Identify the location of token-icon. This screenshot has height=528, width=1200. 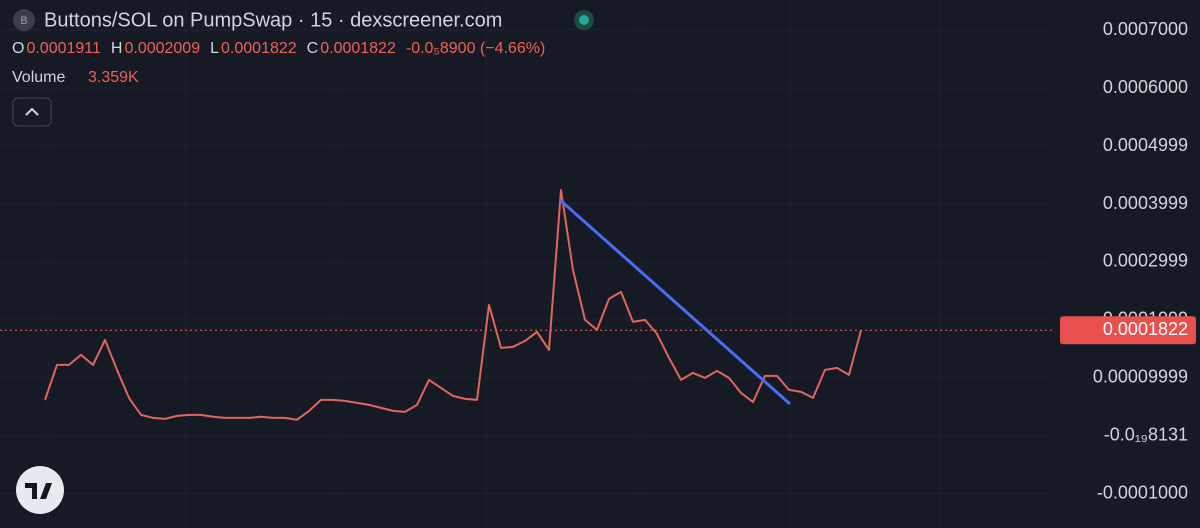
(24, 20).